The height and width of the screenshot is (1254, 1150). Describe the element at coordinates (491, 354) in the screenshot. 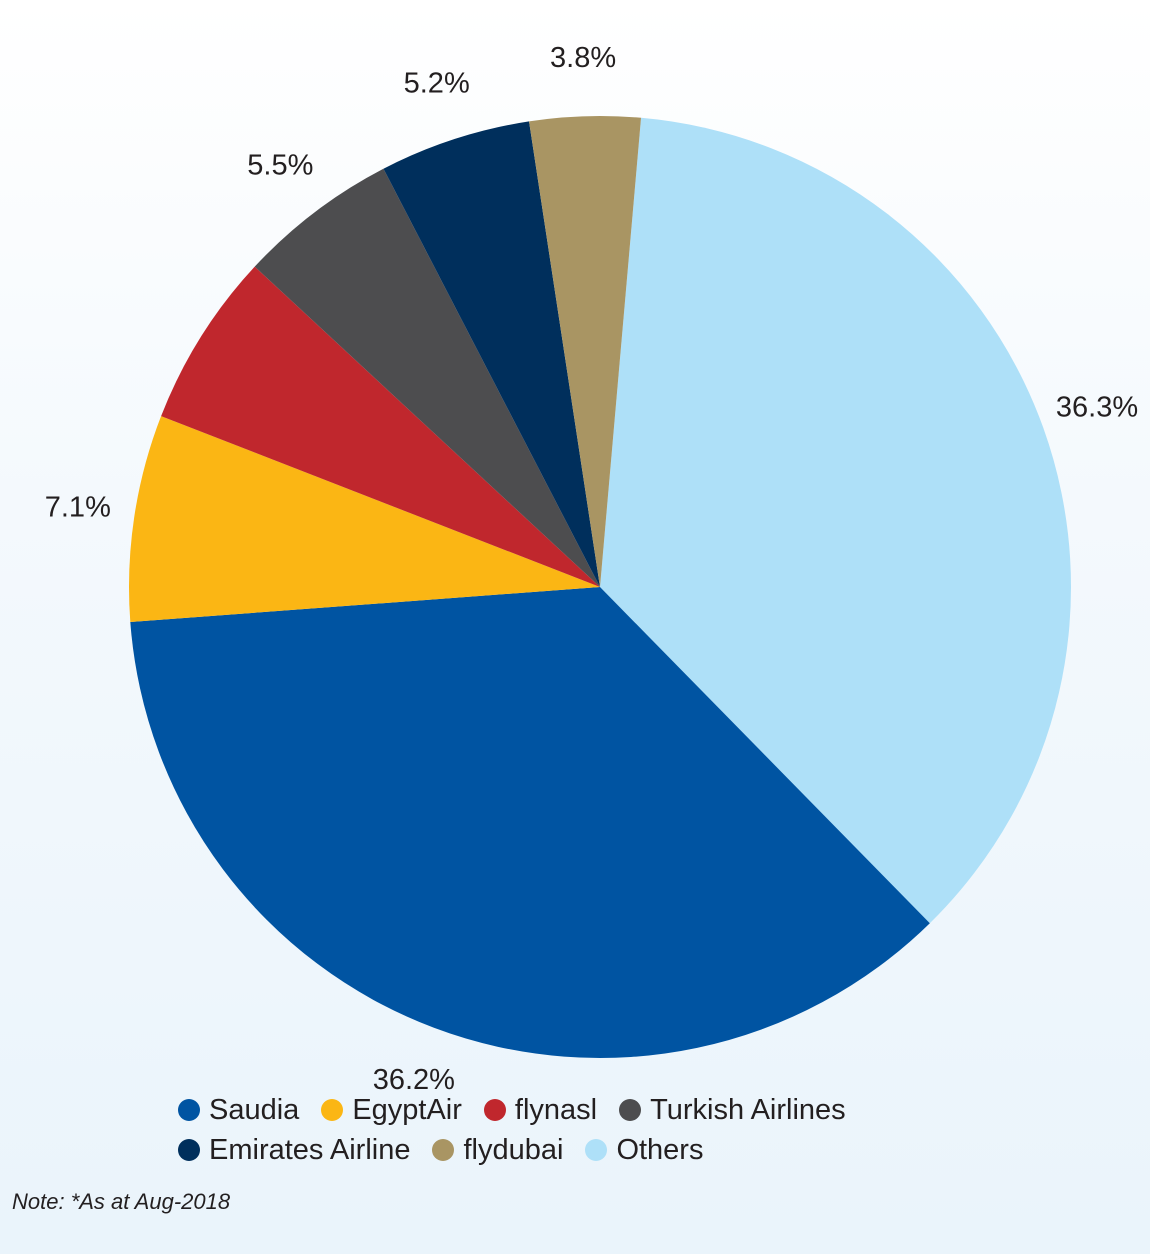

I see `pie-slice-emirates-airline` at that location.